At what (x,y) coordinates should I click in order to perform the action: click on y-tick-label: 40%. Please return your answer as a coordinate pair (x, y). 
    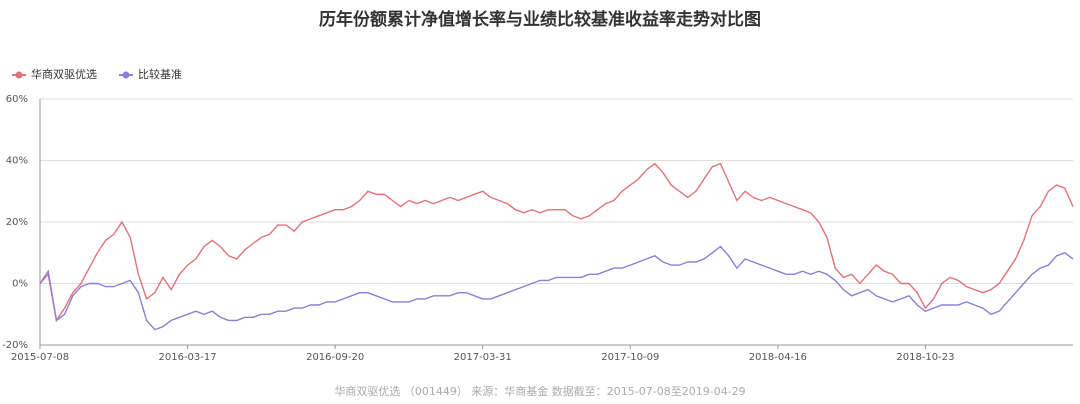
    Looking at the image, I should click on (17, 161).